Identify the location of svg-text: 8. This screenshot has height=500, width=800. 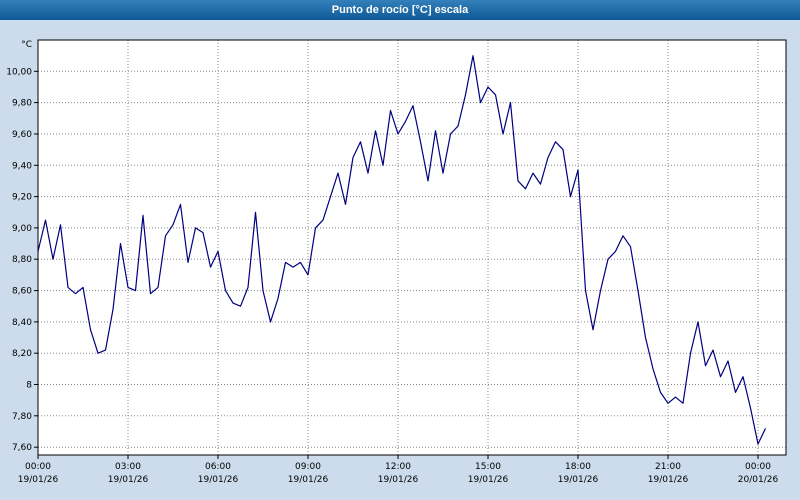
(29, 386).